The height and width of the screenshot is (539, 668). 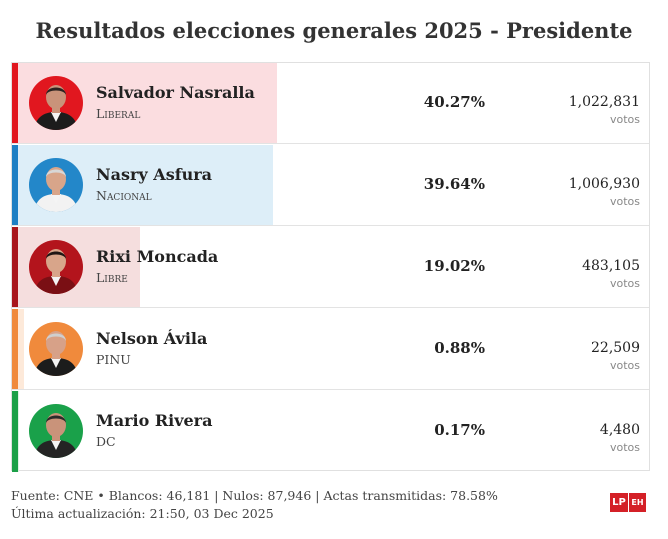 What do you see at coordinates (152, 338) in the screenshot?
I see `candidate-name: Nelson Ávila` at bounding box center [152, 338].